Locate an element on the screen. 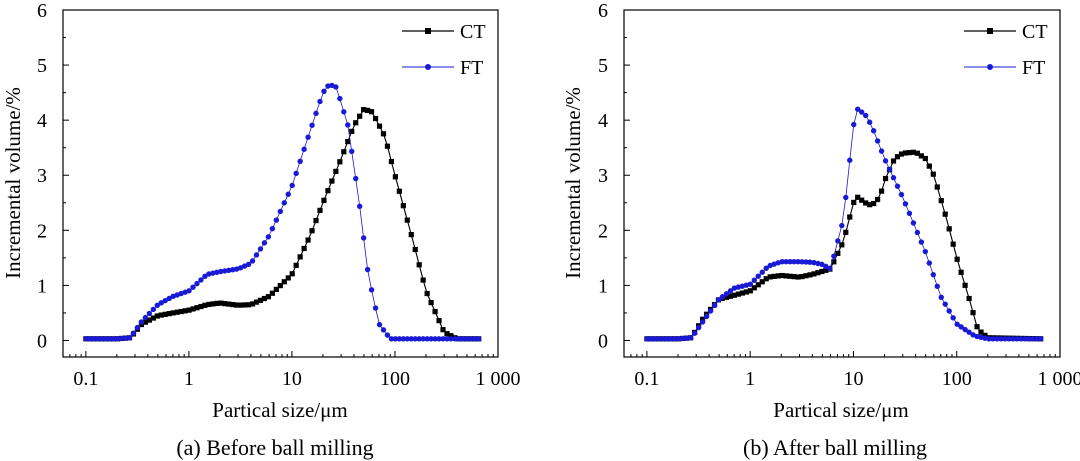 Image resolution: width=1080 pixels, height=461 pixels. x-tick-label: 10 is located at coordinates (292, 379).